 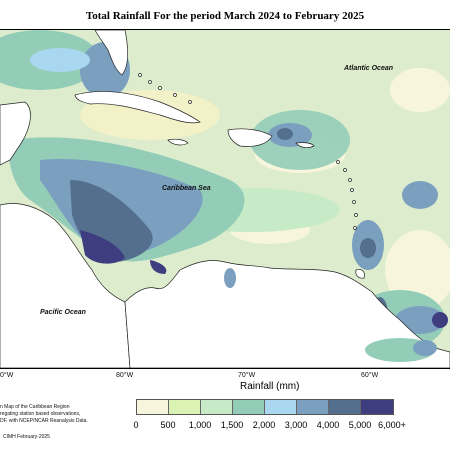 I want to click on legend-tick-label: 4,000, so click(x=328, y=425).